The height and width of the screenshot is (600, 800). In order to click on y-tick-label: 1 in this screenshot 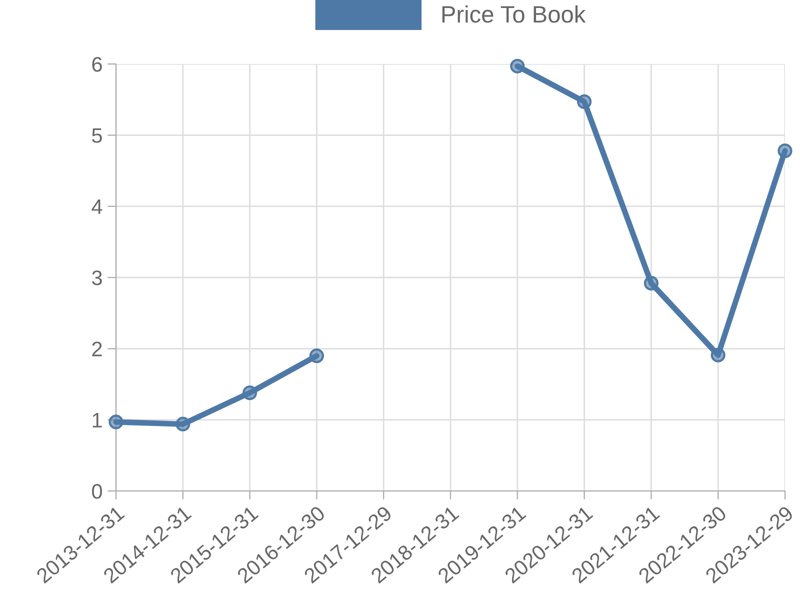, I will do `click(97, 420)`.